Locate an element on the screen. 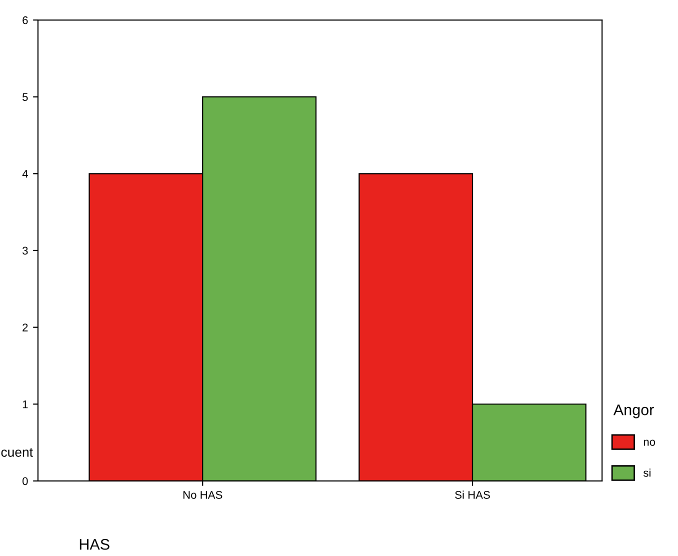 Image resolution: width=678 pixels, height=556 pixels. y-tick-label: 6 is located at coordinates (25, 20).